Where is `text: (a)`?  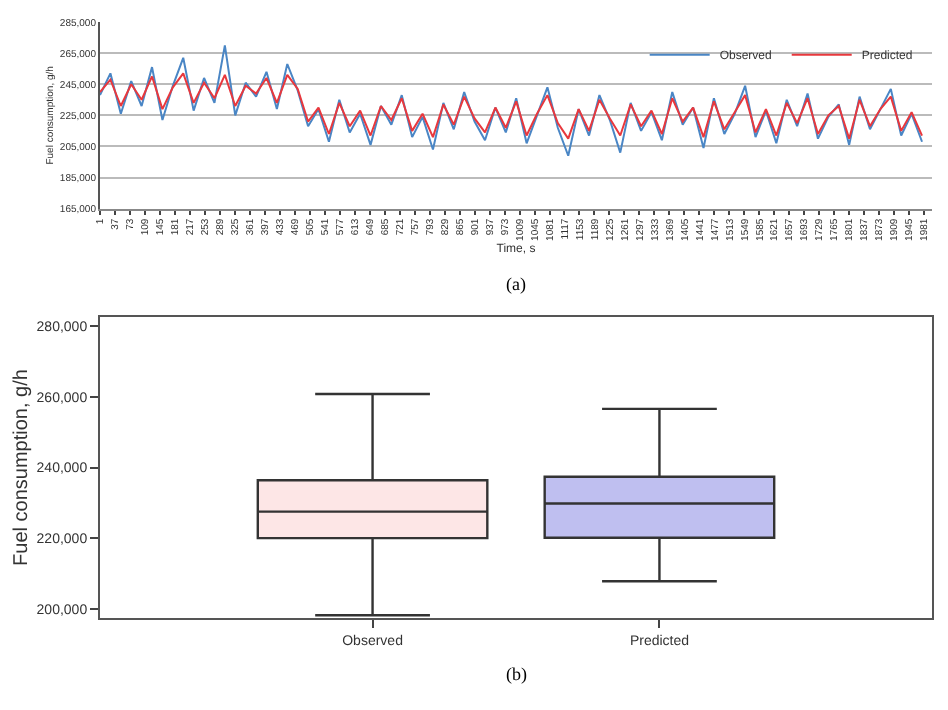
text: (a) is located at coordinates (516, 284).